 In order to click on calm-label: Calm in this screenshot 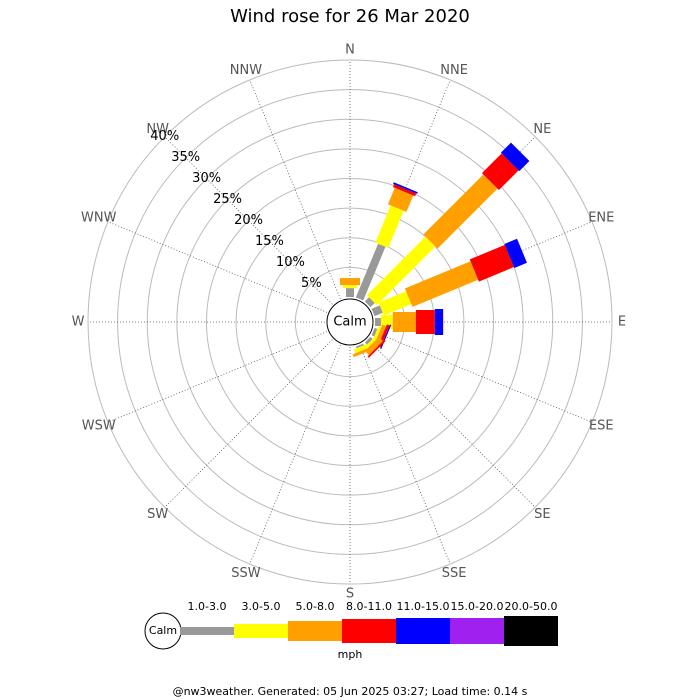, I will do `click(349, 322)`.